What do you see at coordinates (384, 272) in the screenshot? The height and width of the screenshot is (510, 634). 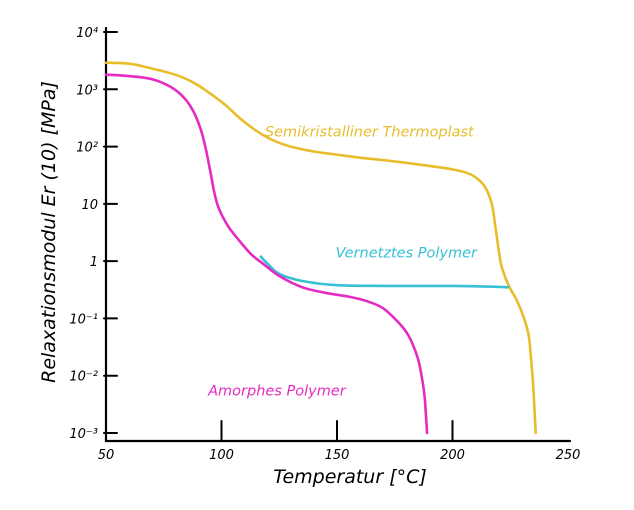 I see `series-line-vernetztes-polymer` at bounding box center [384, 272].